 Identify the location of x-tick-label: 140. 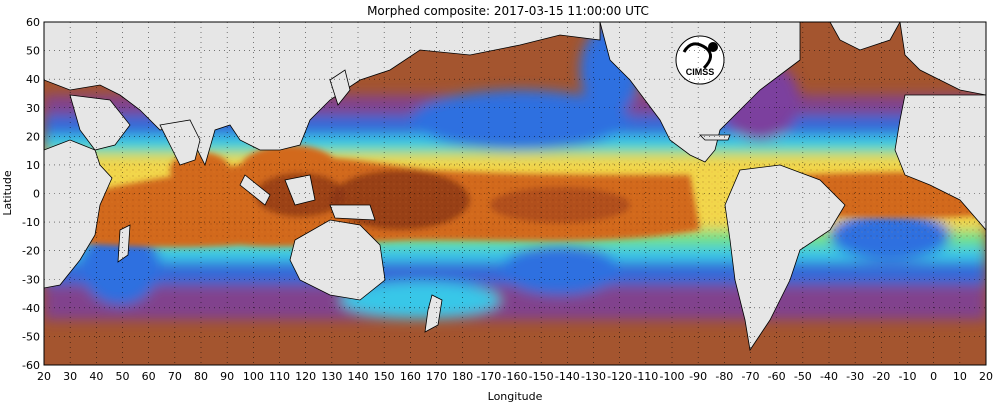
(358, 376).